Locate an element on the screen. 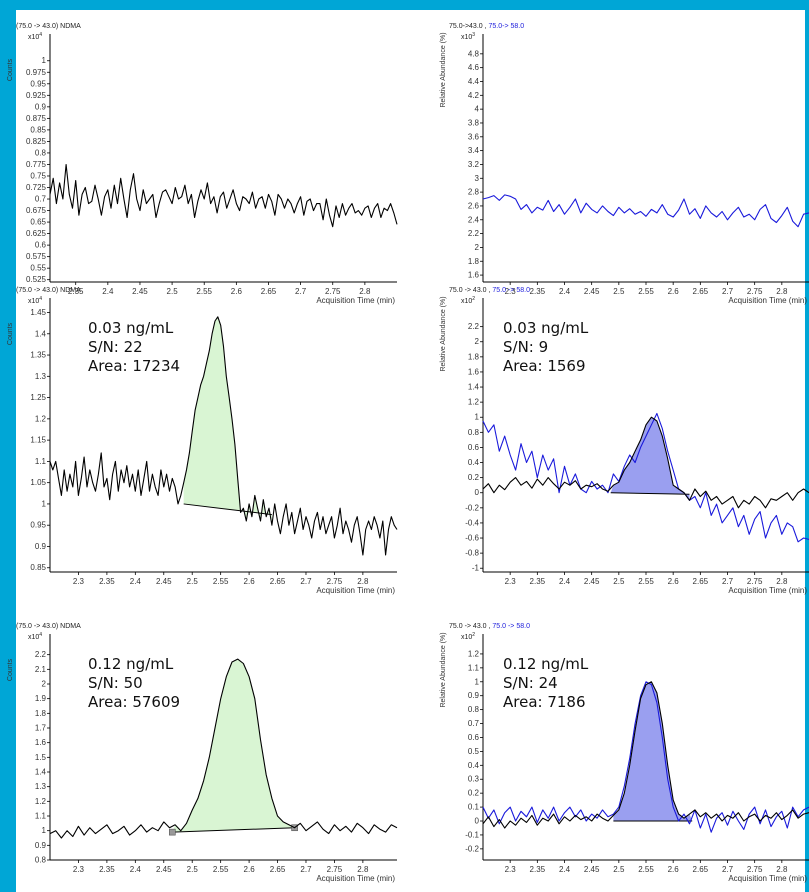  y-tick-label: 1.4 is located at coordinates (474, 387).